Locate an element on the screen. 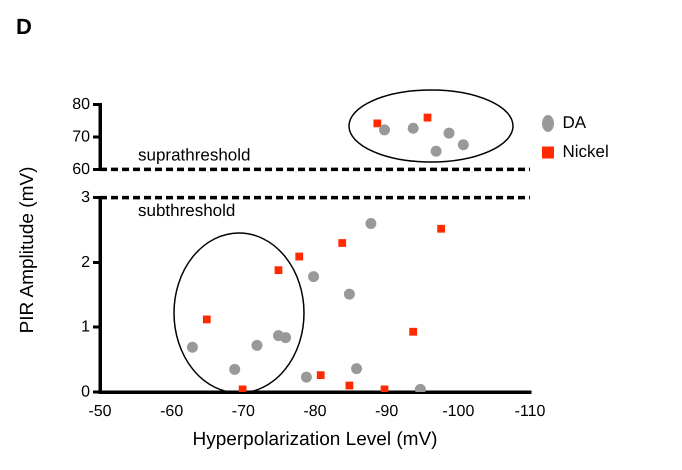 The image size is (682, 470). legend-label: DA is located at coordinates (574, 122).